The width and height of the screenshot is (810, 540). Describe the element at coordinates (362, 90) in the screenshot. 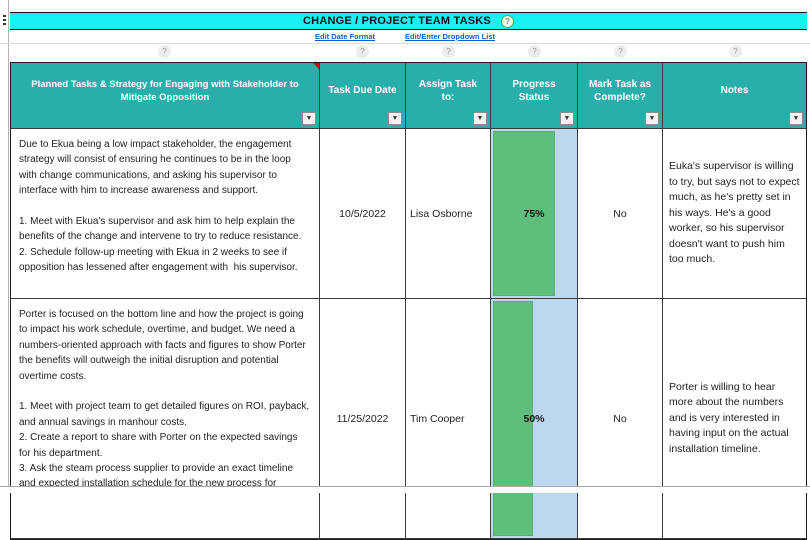

I see `header-label: Task Due Date` at that location.